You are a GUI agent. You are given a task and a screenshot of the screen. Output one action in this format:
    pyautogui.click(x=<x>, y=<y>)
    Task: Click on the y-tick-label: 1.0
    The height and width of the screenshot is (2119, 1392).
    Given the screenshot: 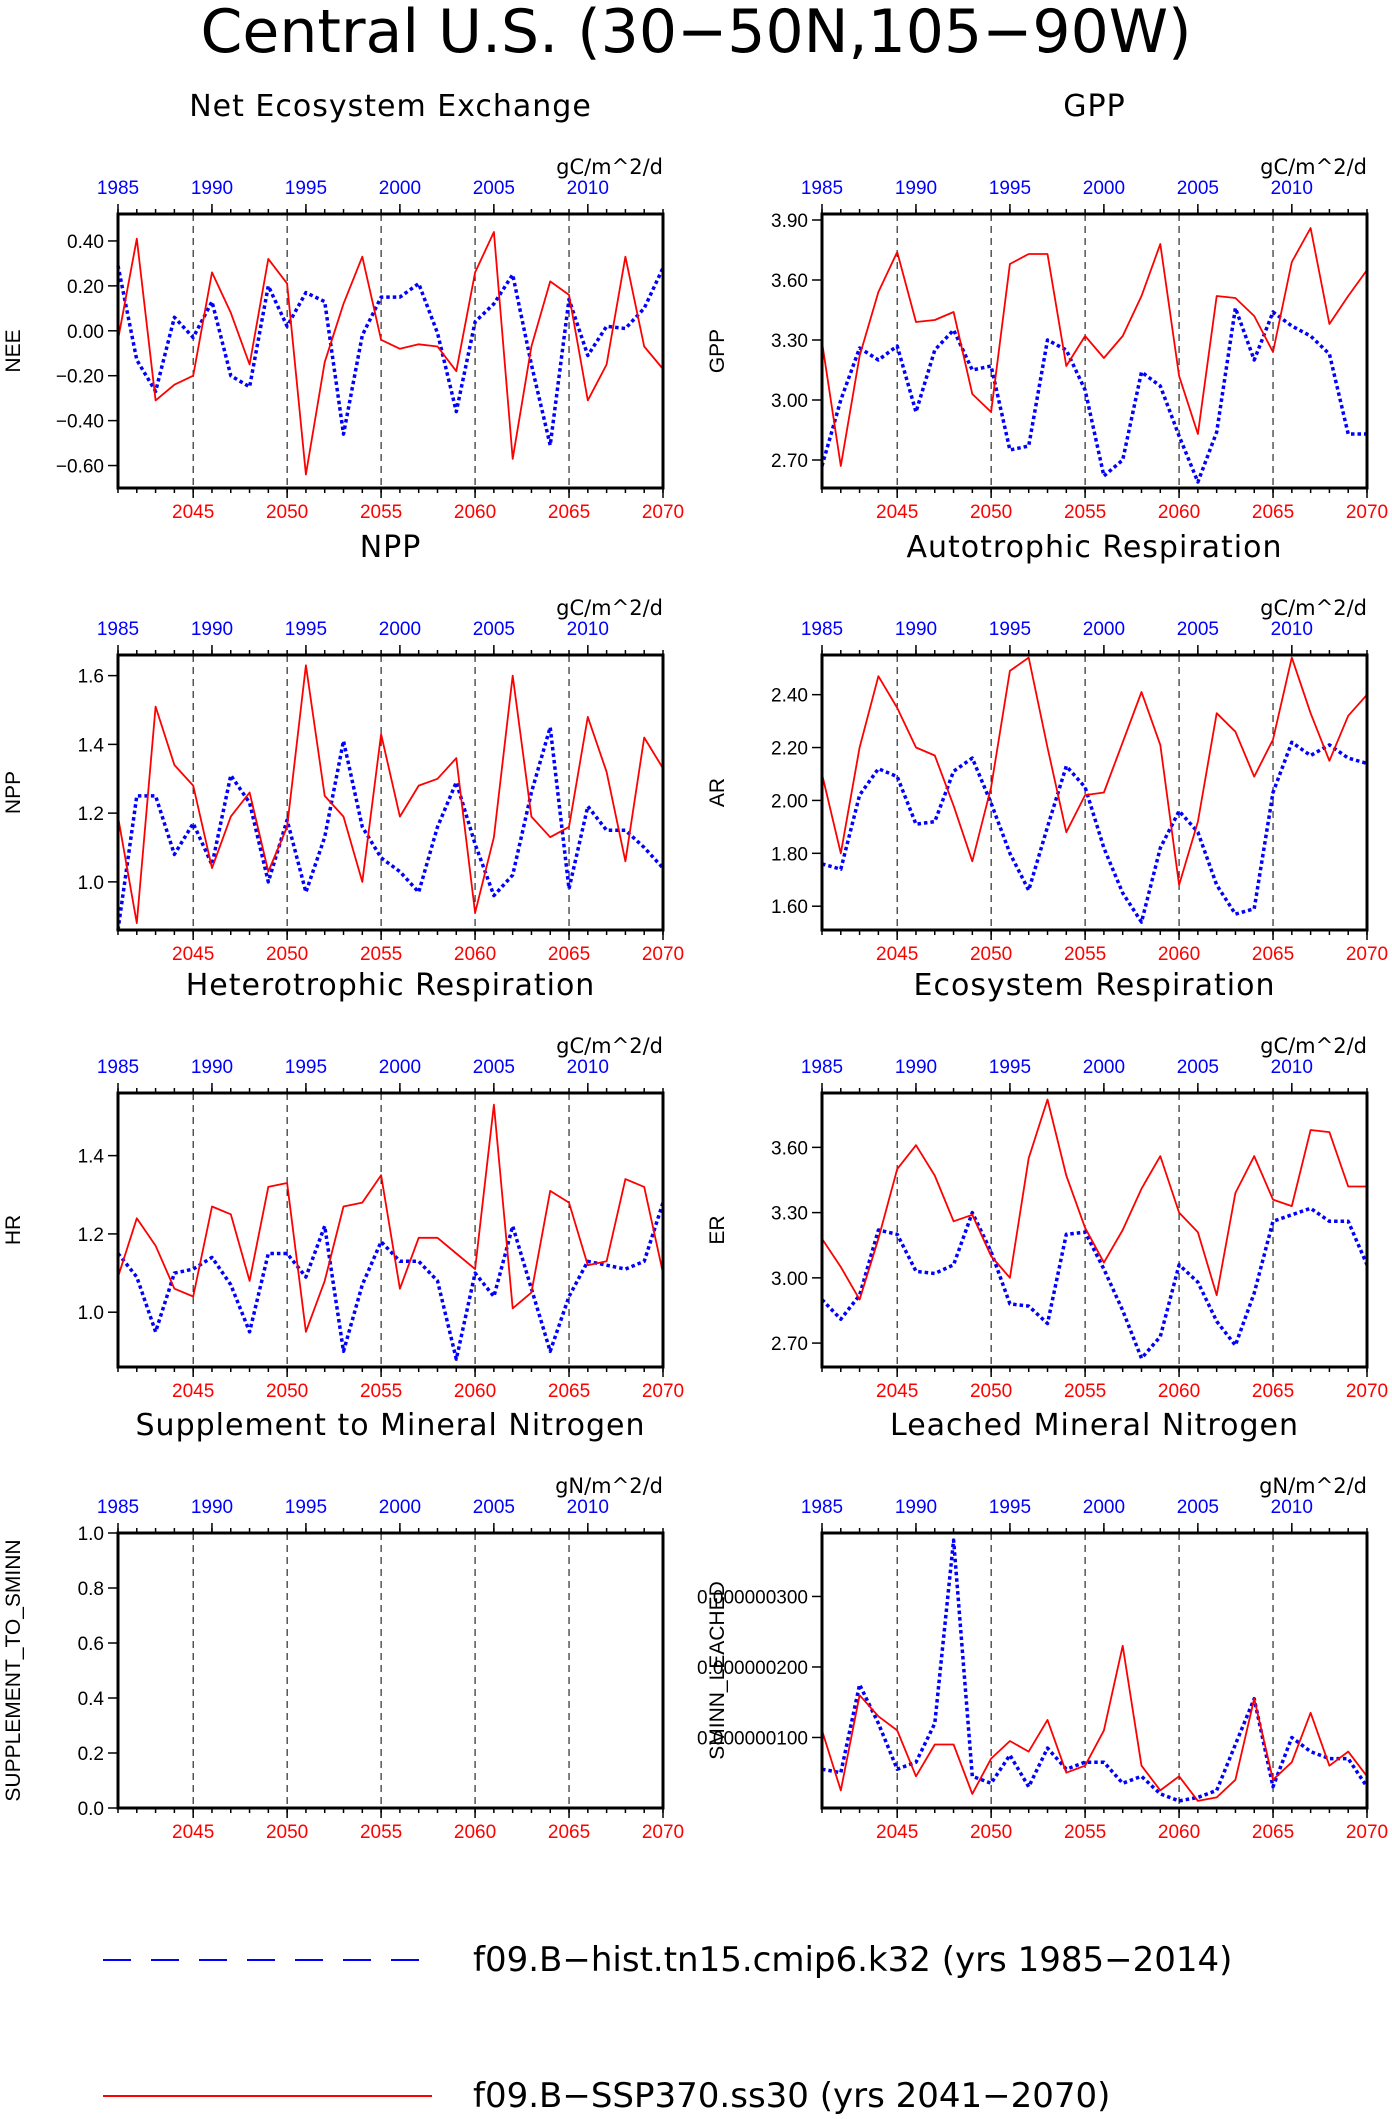 What is the action you would take?
    pyautogui.click(x=91, y=883)
    